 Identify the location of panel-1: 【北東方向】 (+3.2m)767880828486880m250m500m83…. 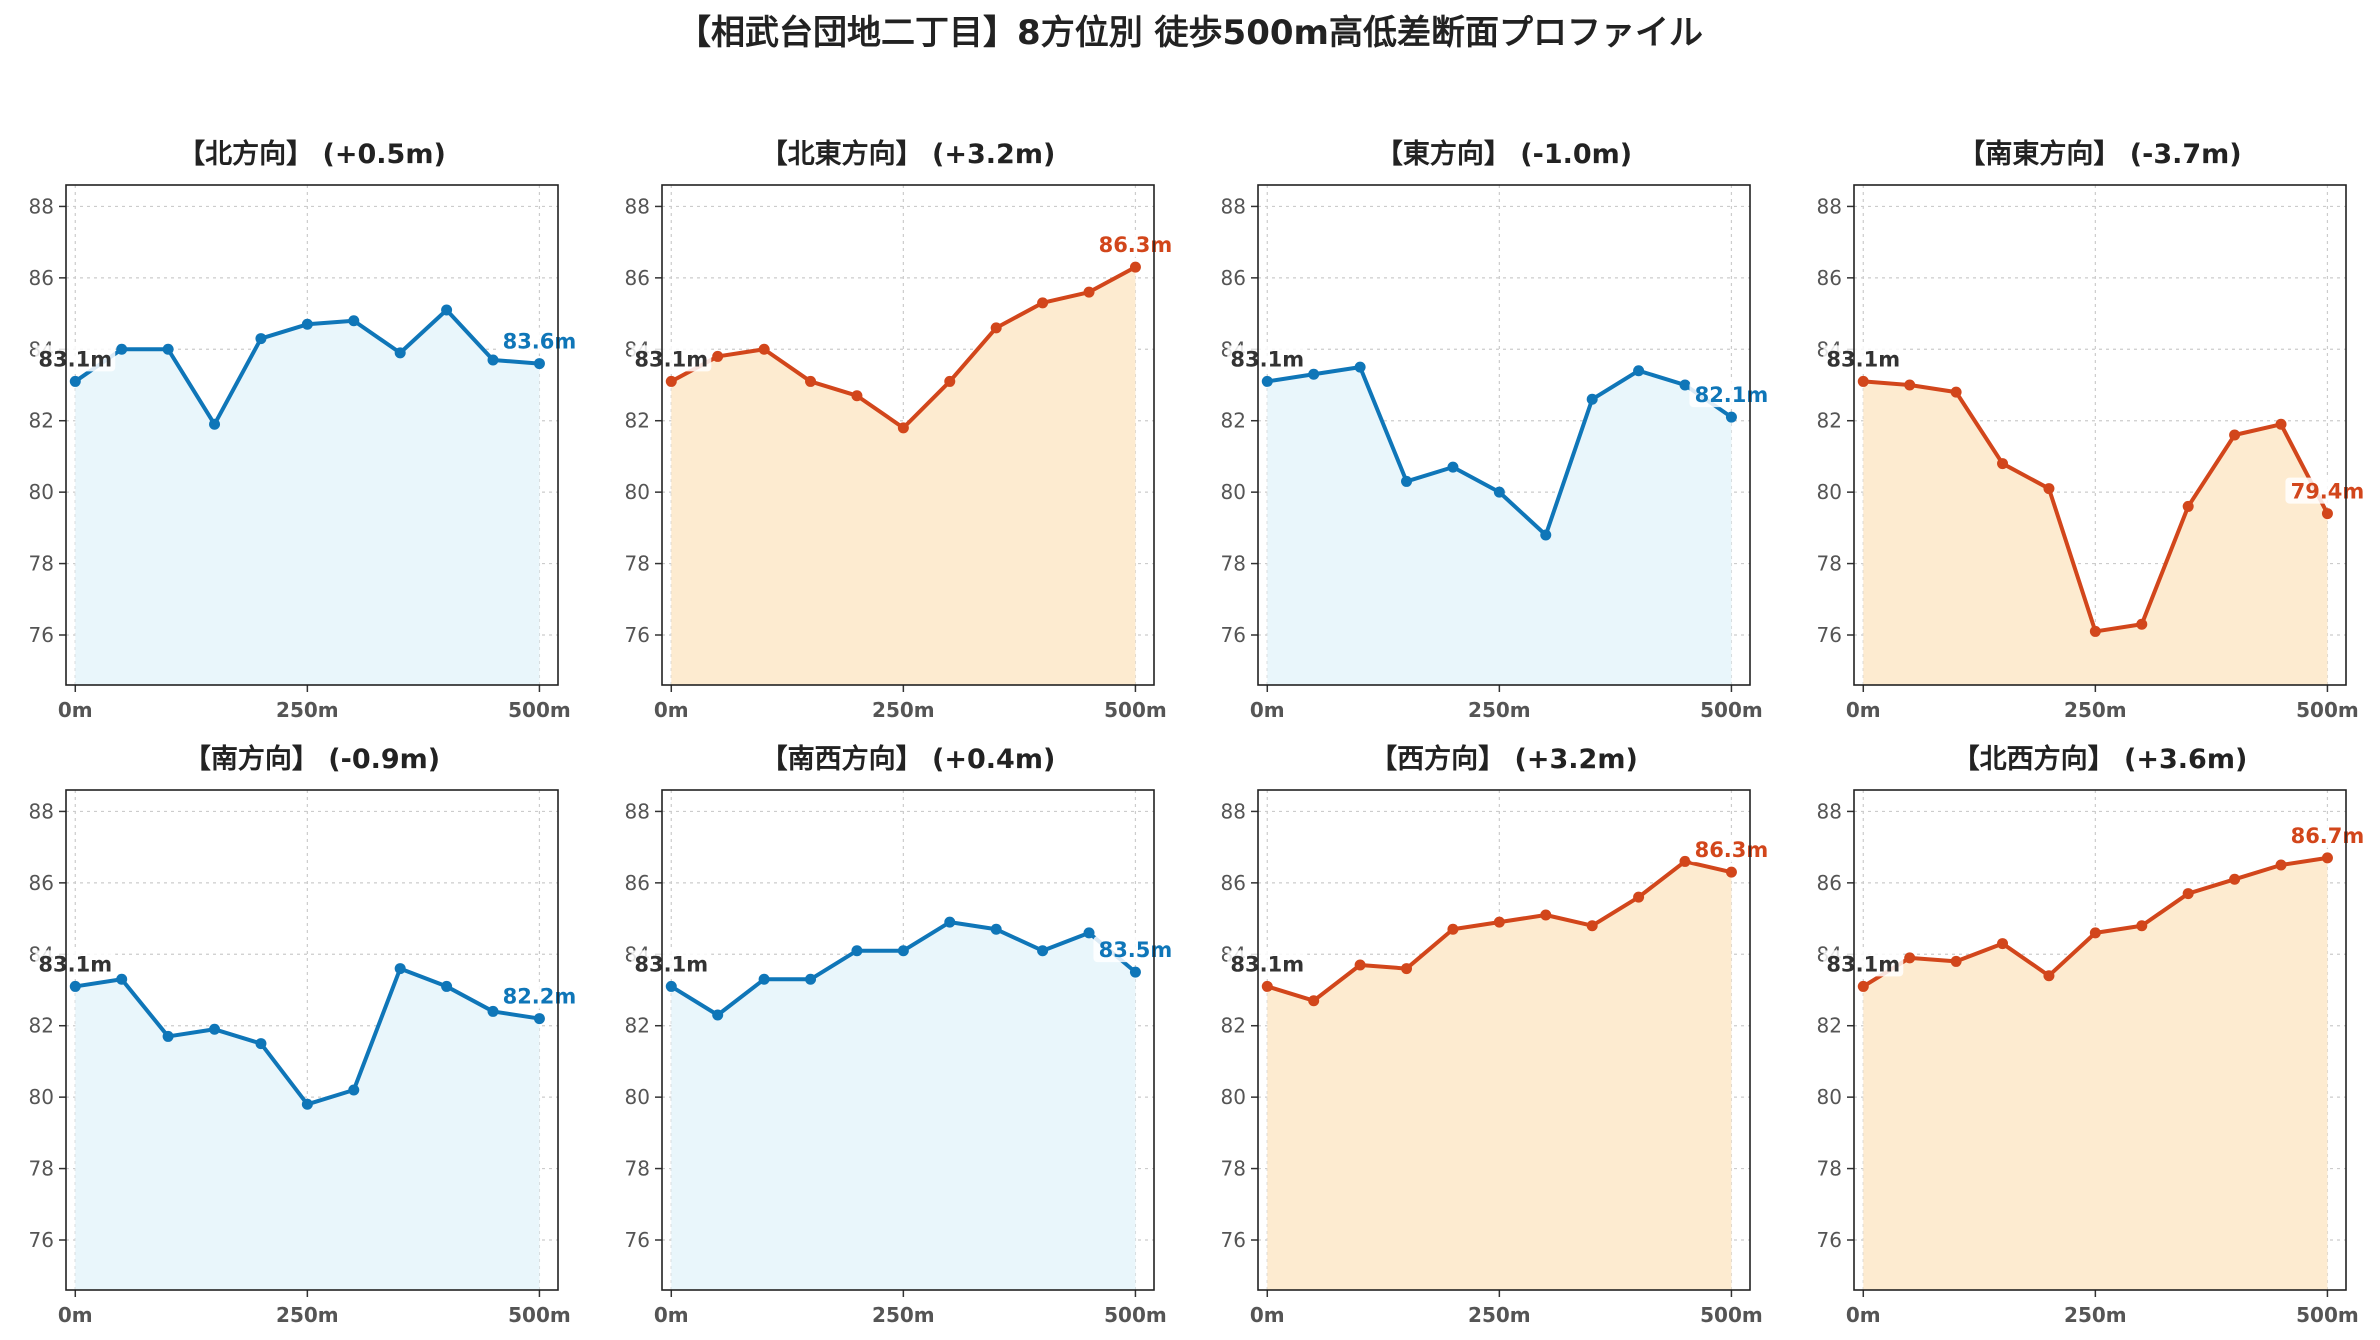
(901, 430).